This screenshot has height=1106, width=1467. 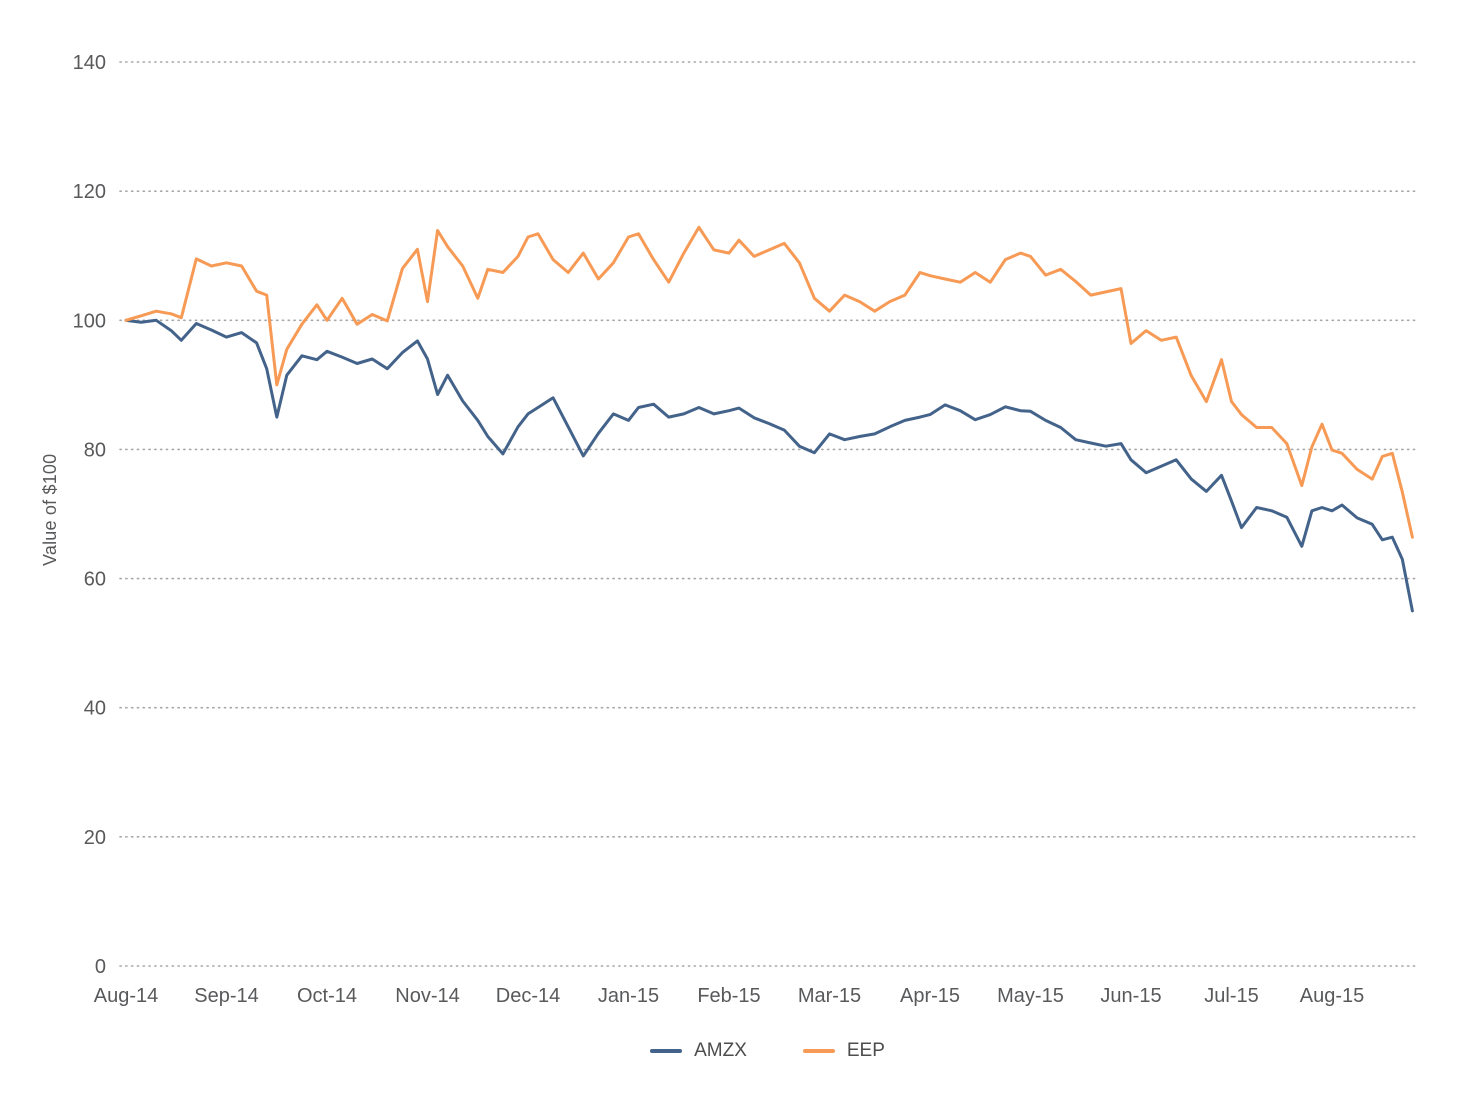 What do you see at coordinates (327, 996) in the screenshot?
I see `svg-text: Oct-14` at bounding box center [327, 996].